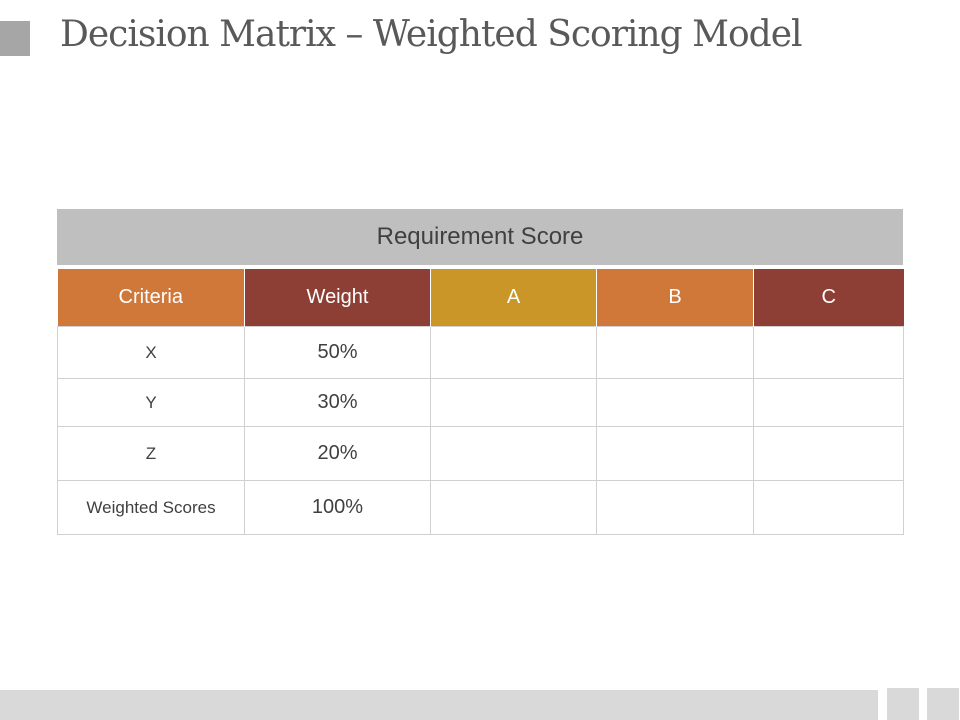  What do you see at coordinates (480, 239) in the screenshot?
I see `table-header-requirement-score: Requirement Score` at bounding box center [480, 239].